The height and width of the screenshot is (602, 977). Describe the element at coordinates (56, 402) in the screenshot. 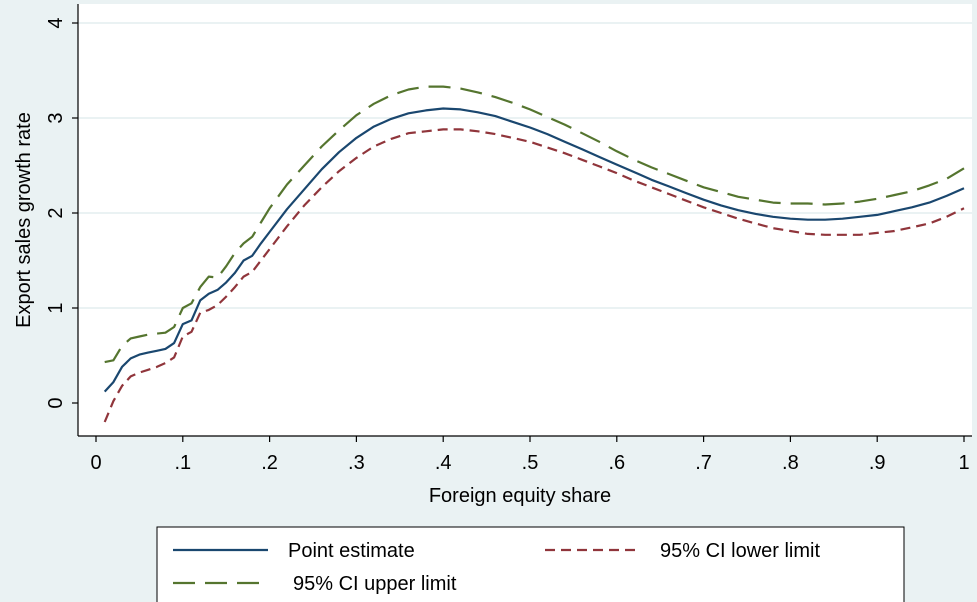

I see `y-tick-label: 0` at that location.